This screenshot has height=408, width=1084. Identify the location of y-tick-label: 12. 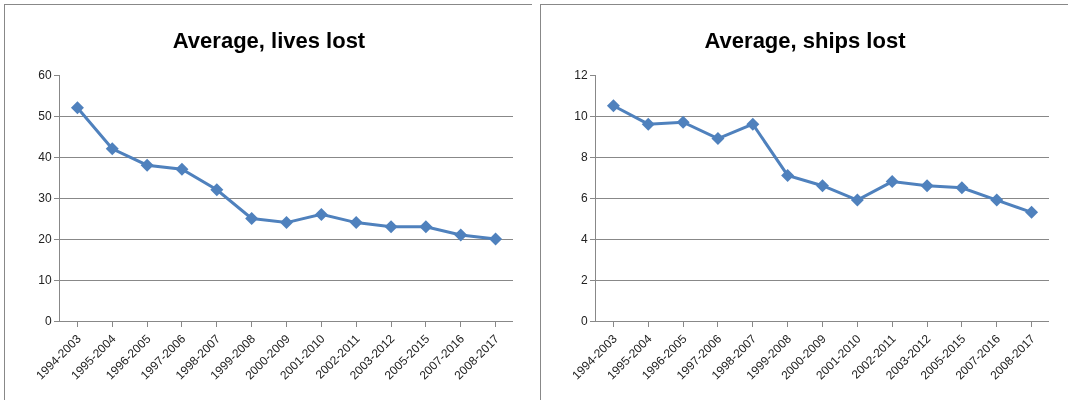
(581, 75).